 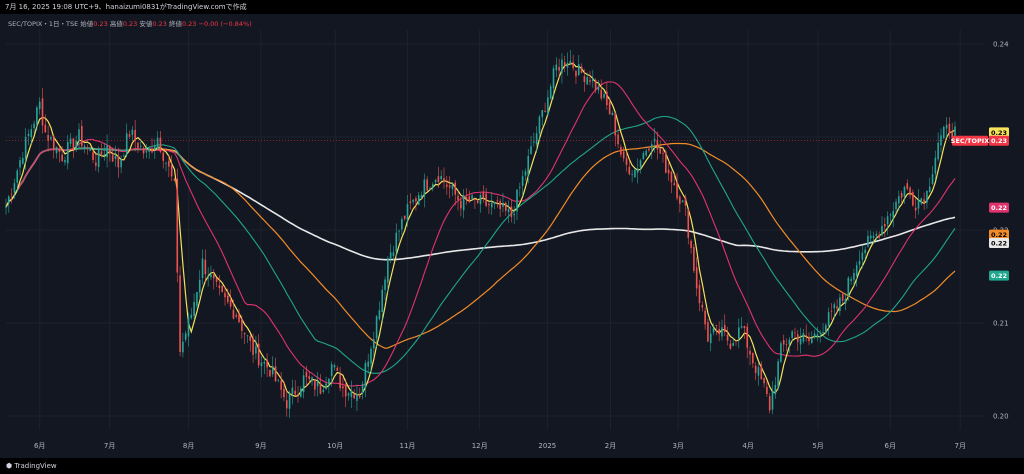 What do you see at coordinates (610, 446) in the screenshot?
I see `time-tick-label: 2月` at bounding box center [610, 446].